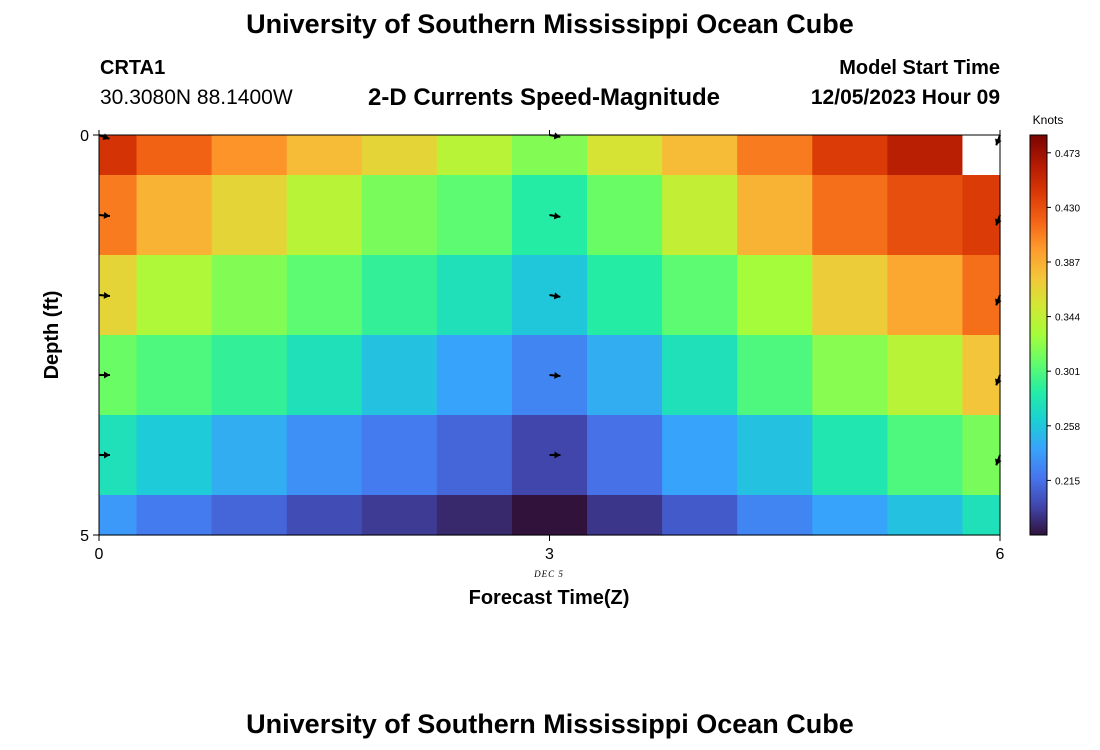 This screenshot has width=1100, height=750. Describe the element at coordinates (1067, 263) in the screenshot. I see `colorbar-tick-label: 0.387` at that location.